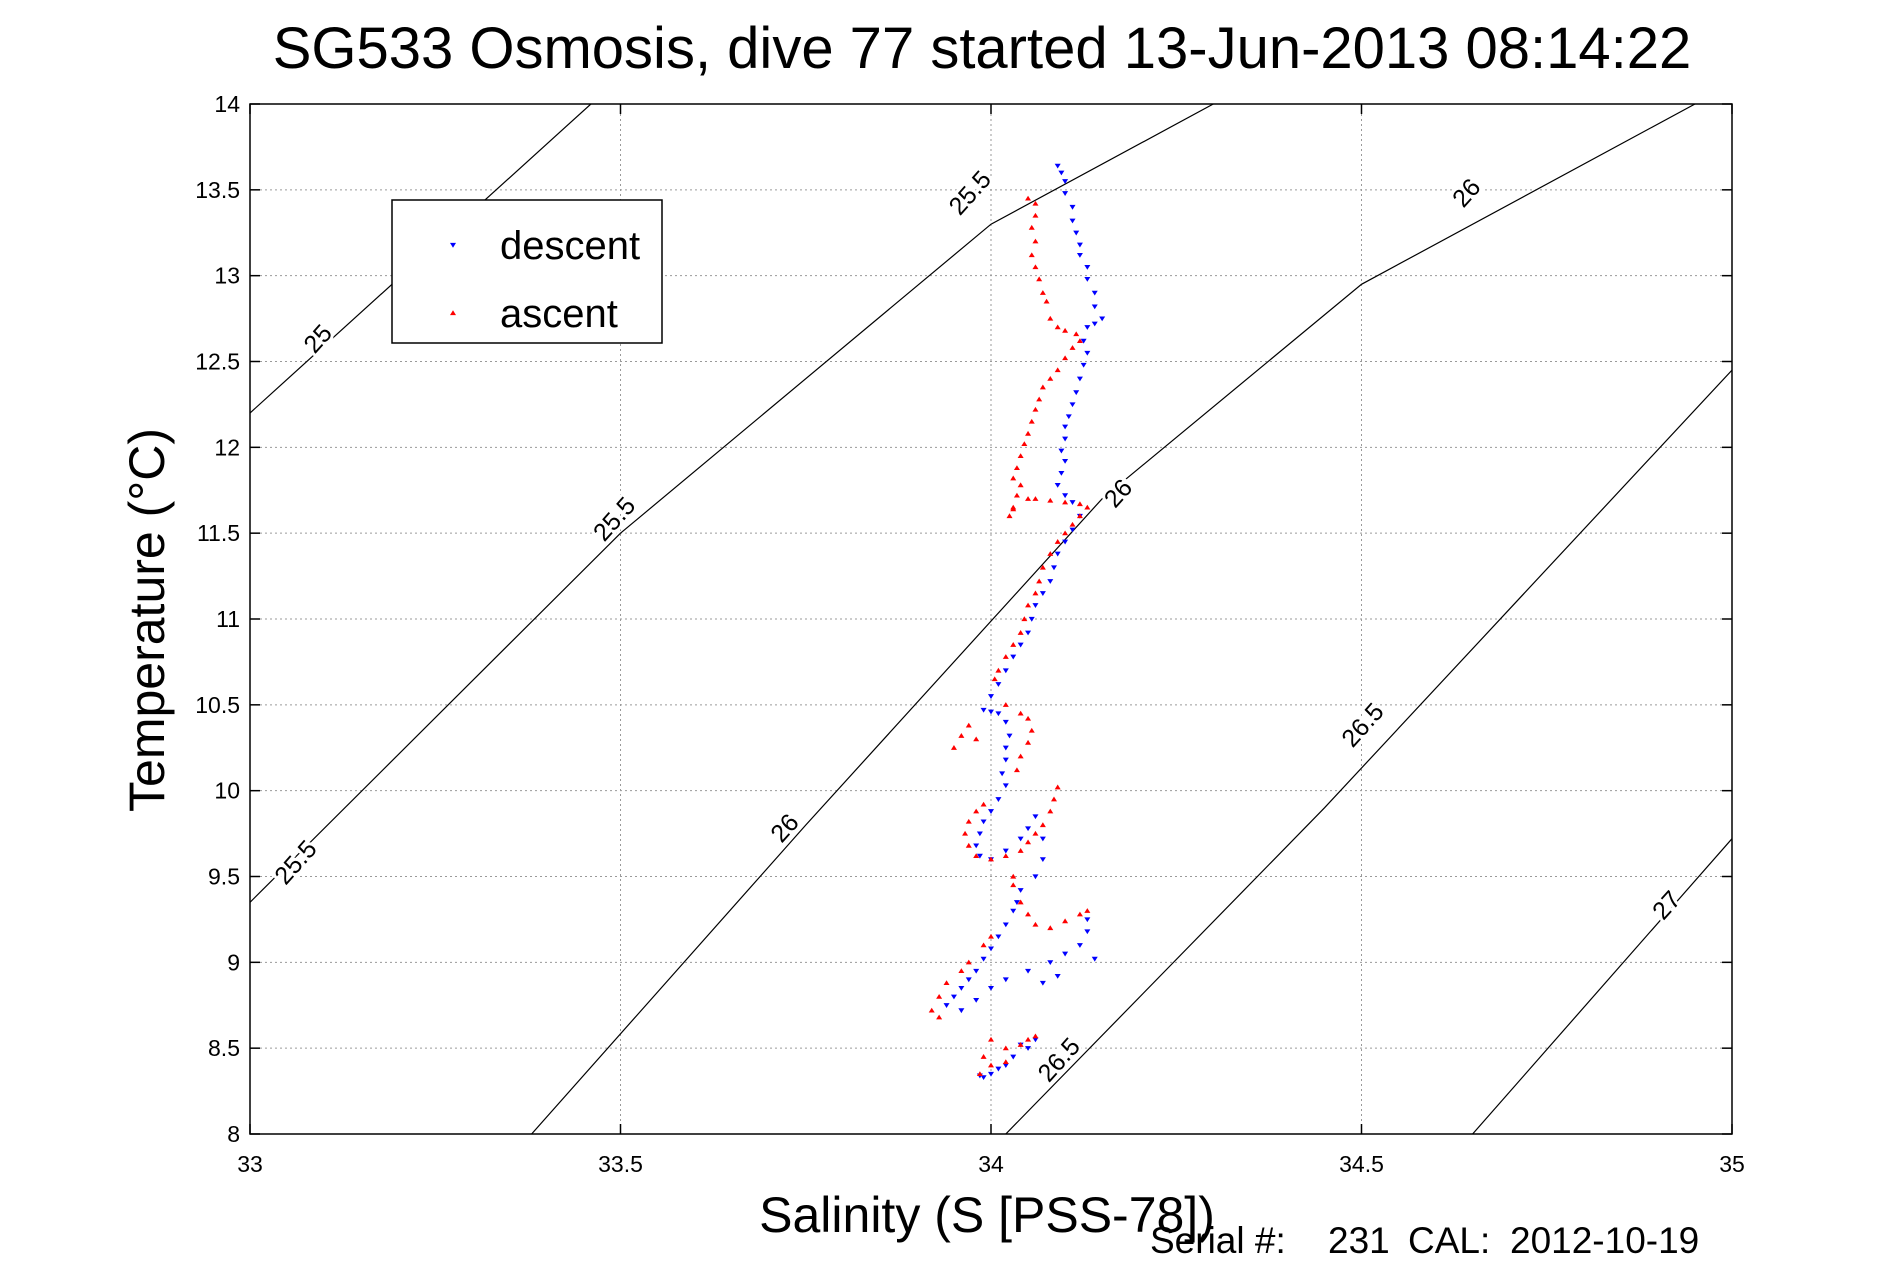 This screenshot has height=1262, width=1891. I want to click on x-axis-label: Salinity (S [PSS-78]), so click(987, 1215).